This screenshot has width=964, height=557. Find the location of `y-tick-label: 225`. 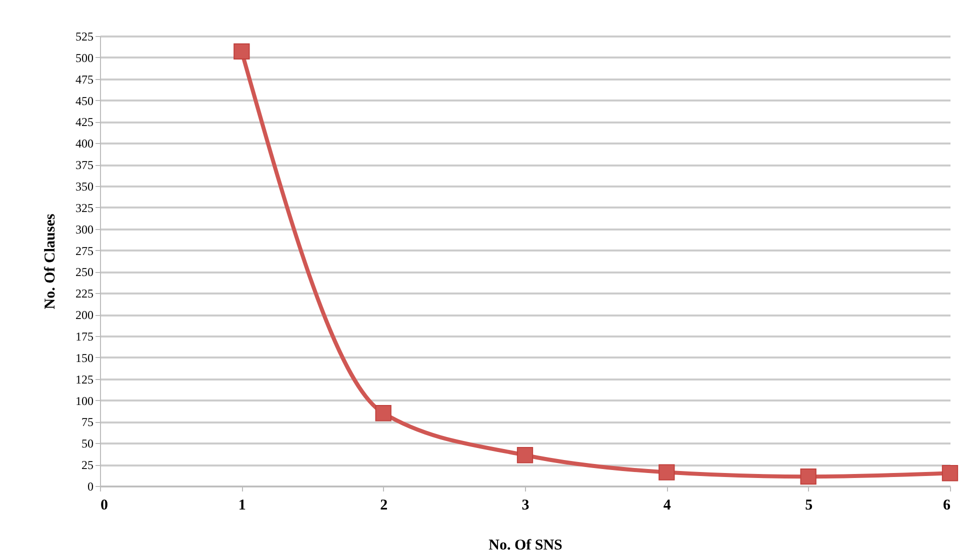

y-tick-label: 225 is located at coordinates (85, 293).